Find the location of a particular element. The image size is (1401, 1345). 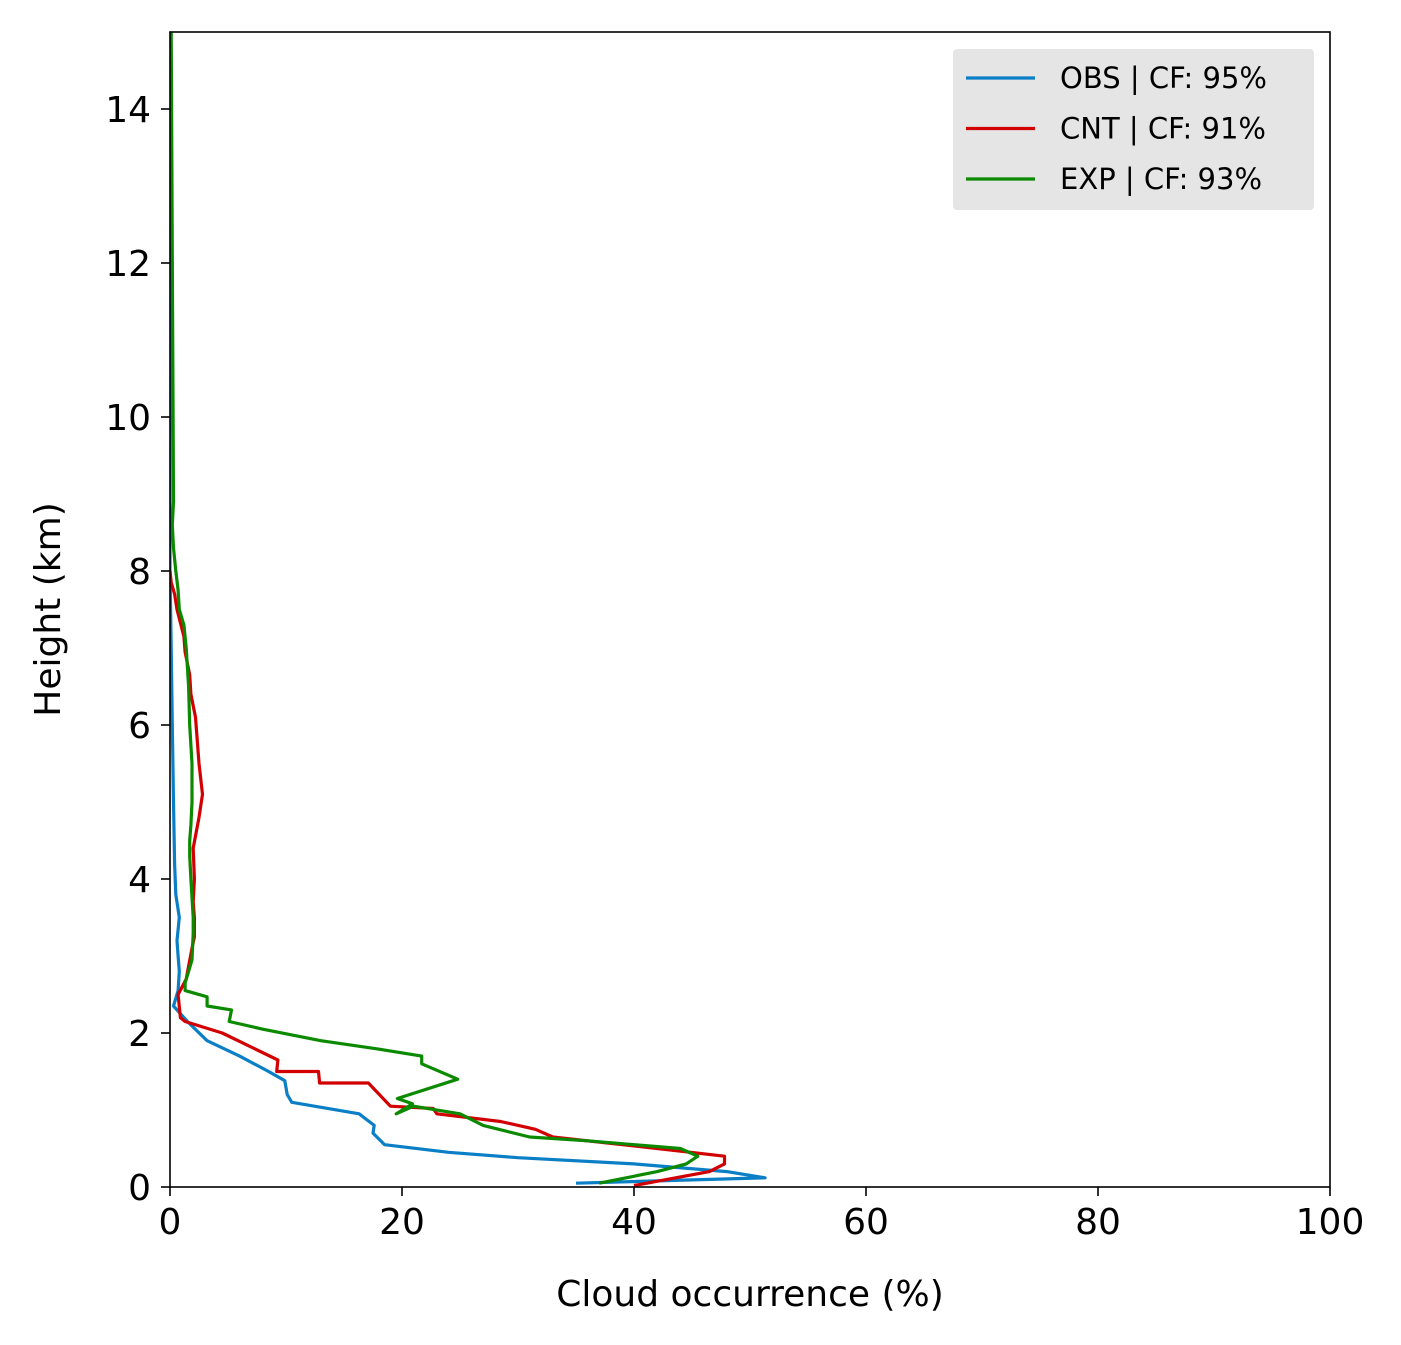

x-tick-label: 40 is located at coordinates (634, 1222).